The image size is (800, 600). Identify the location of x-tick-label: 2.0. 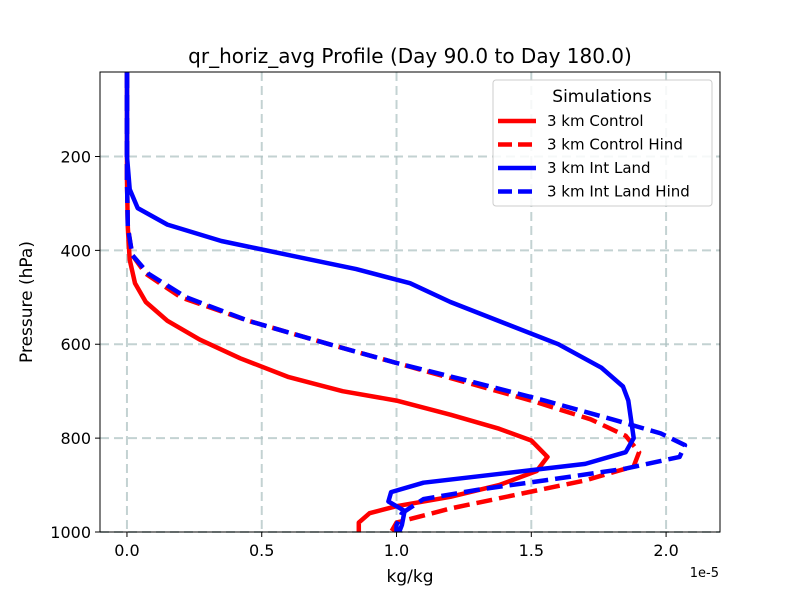
(665, 550).